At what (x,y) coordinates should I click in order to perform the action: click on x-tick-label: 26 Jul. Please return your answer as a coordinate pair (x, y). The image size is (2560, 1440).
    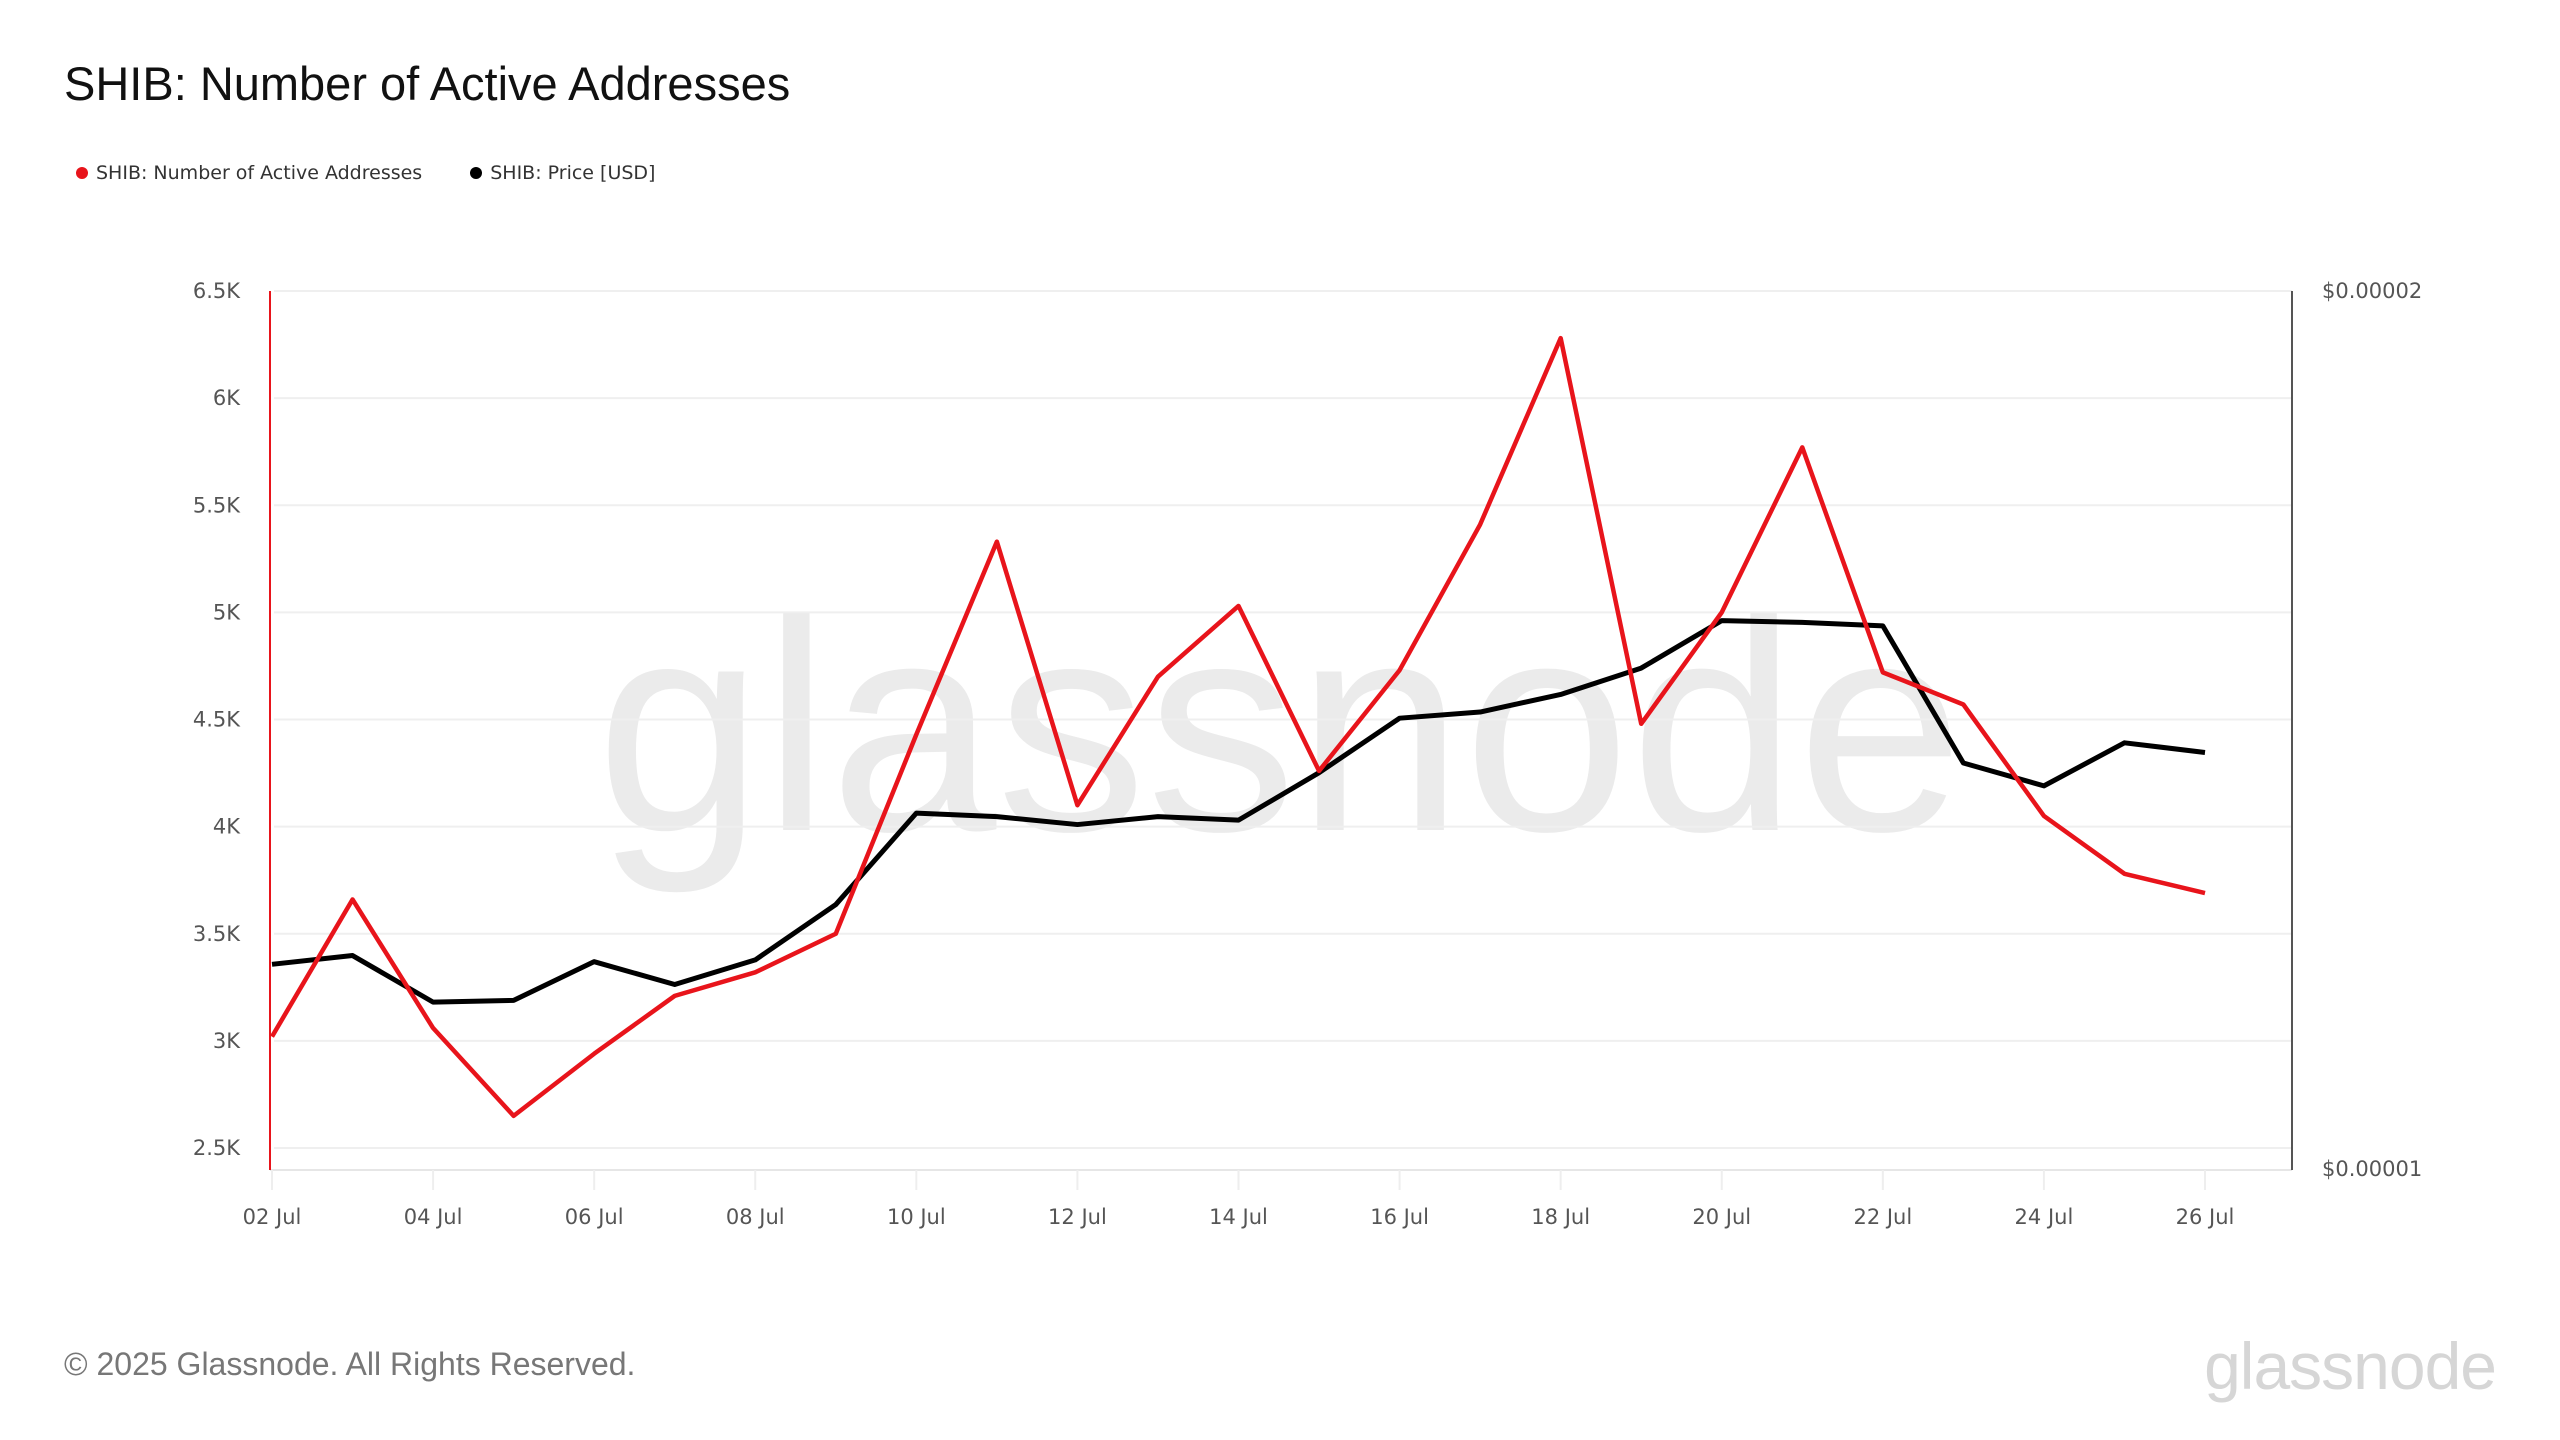
    Looking at the image, I should click on (2205, 1217).